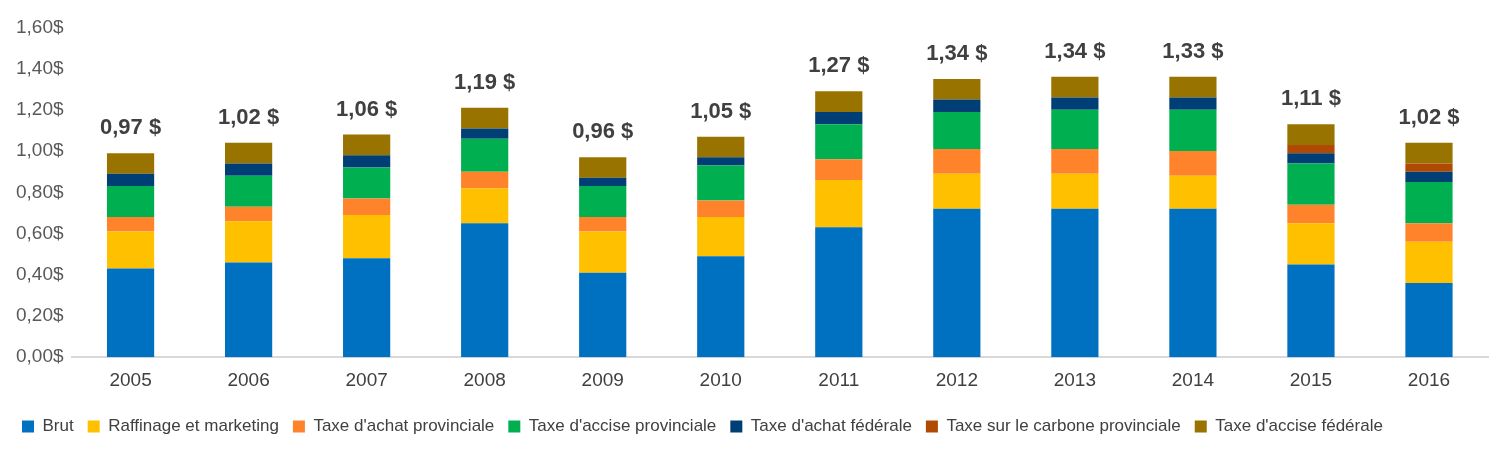 The height and width of the screenshot is (453, 1506). I want to click on legend-label: Taxe sur le carbone provinciale, so click(1063, 426).